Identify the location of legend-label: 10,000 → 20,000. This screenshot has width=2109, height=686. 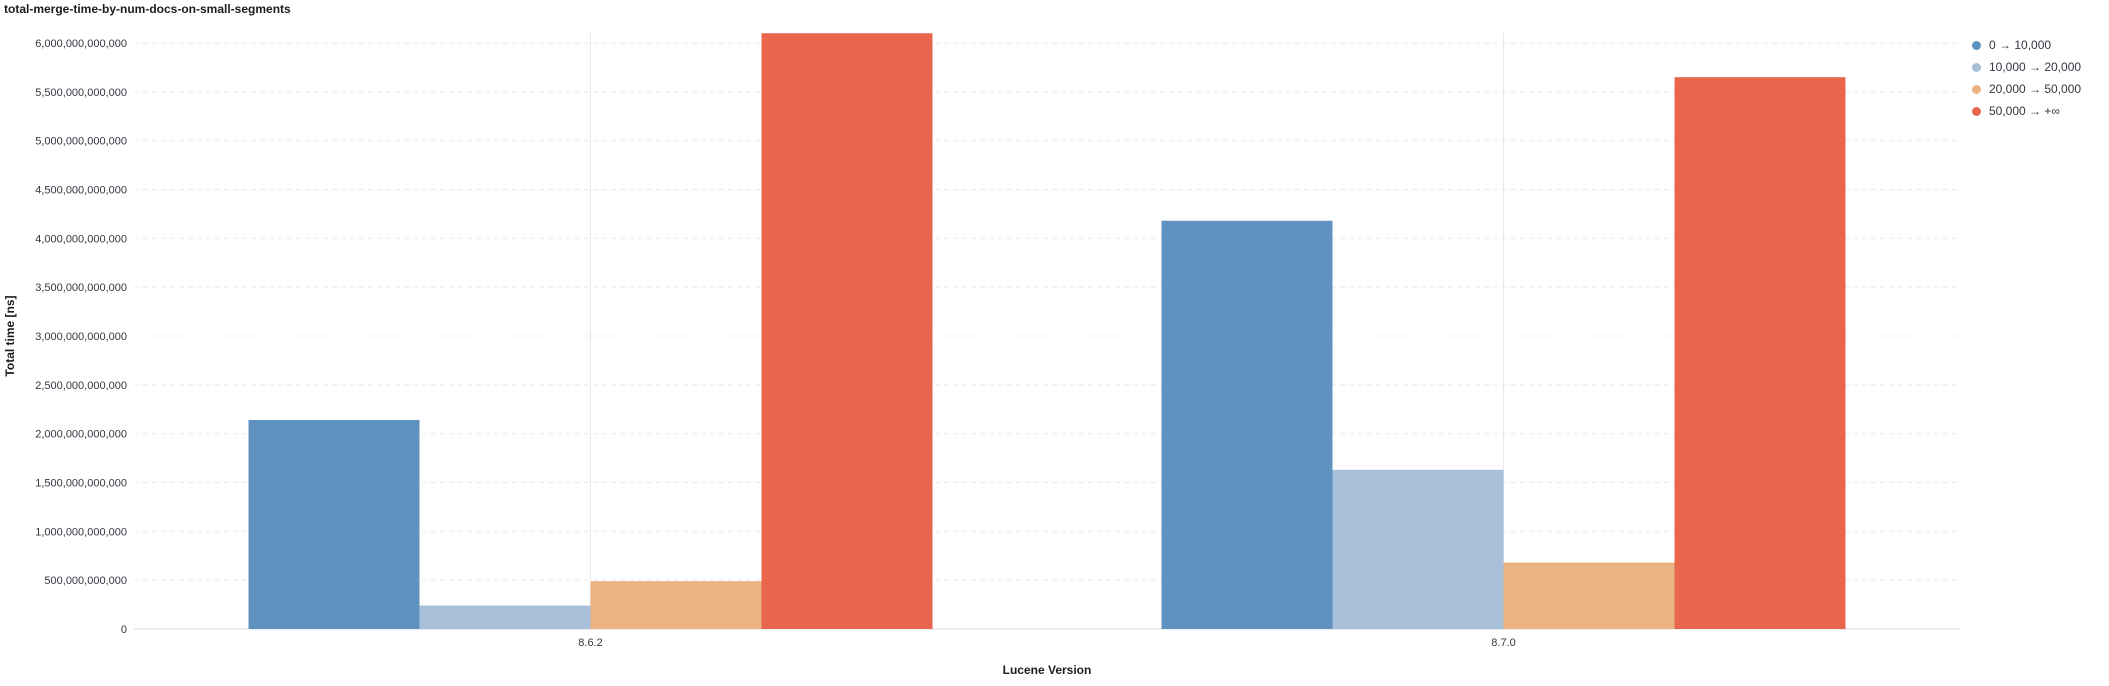
(2035, 67).